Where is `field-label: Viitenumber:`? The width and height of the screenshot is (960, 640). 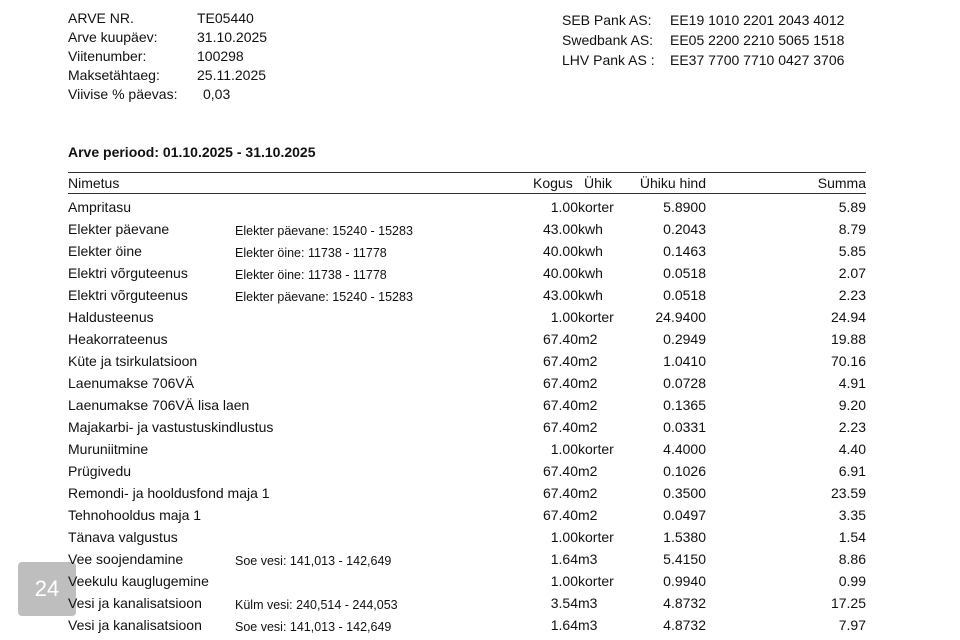 field-label: Viitenumber: is located at coordinates (107, 56).